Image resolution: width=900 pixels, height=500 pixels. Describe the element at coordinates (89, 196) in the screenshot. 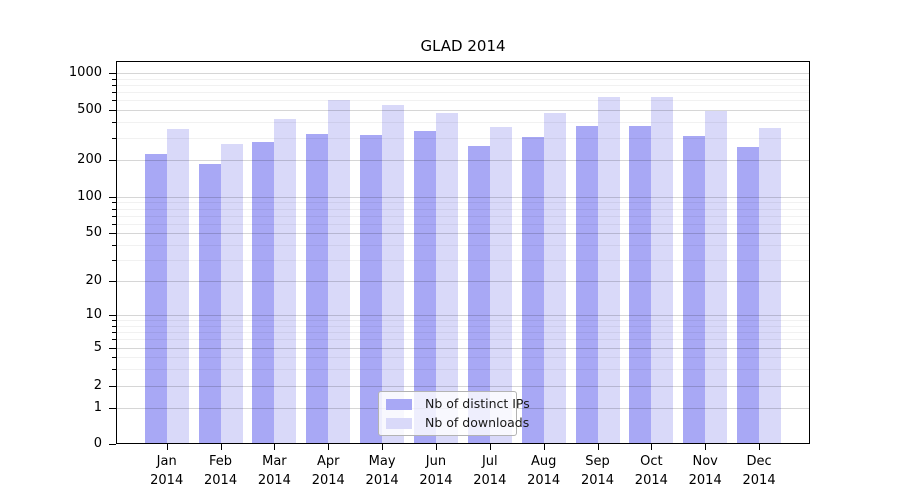

I see `y-axis-tick-label: 100` at that location.